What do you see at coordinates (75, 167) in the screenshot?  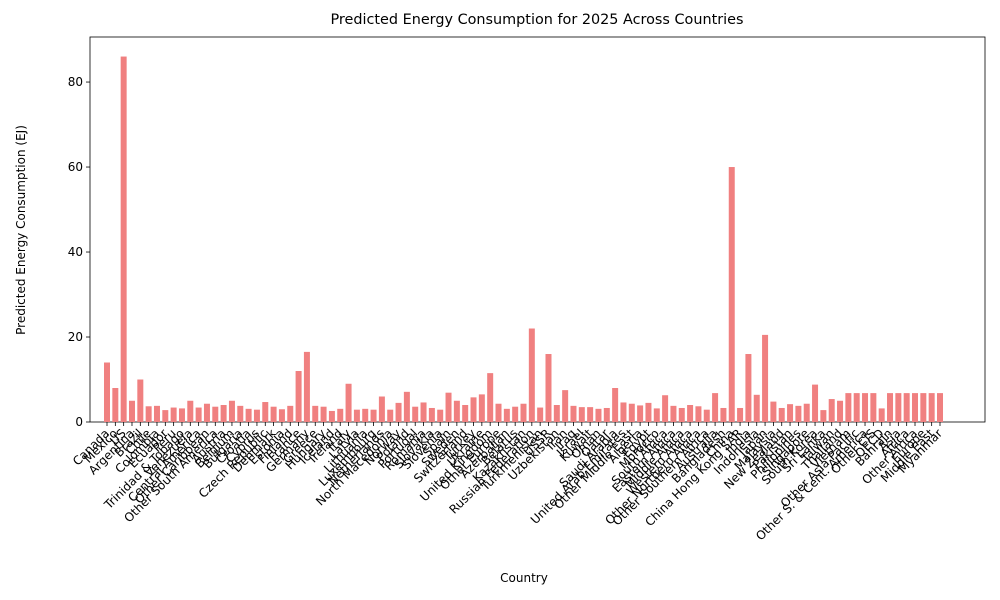 I see `y-tick-label: 60` at bounding box center [75, 167].